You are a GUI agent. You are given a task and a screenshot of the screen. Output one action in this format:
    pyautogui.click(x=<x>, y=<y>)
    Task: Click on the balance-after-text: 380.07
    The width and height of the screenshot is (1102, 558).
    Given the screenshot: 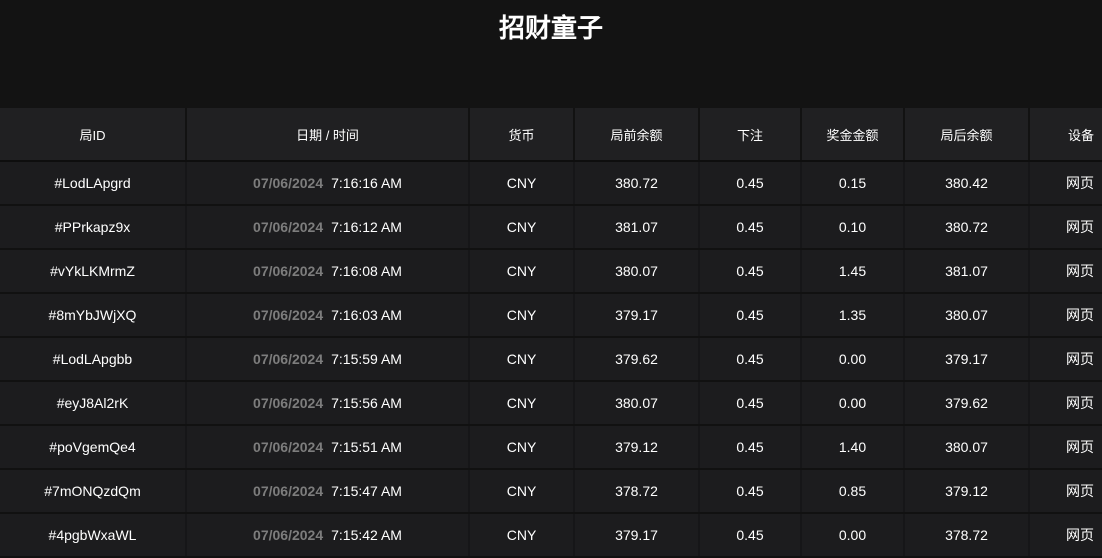 What is the action you would take?
    pyautogui.click(x=966, y=315)
    